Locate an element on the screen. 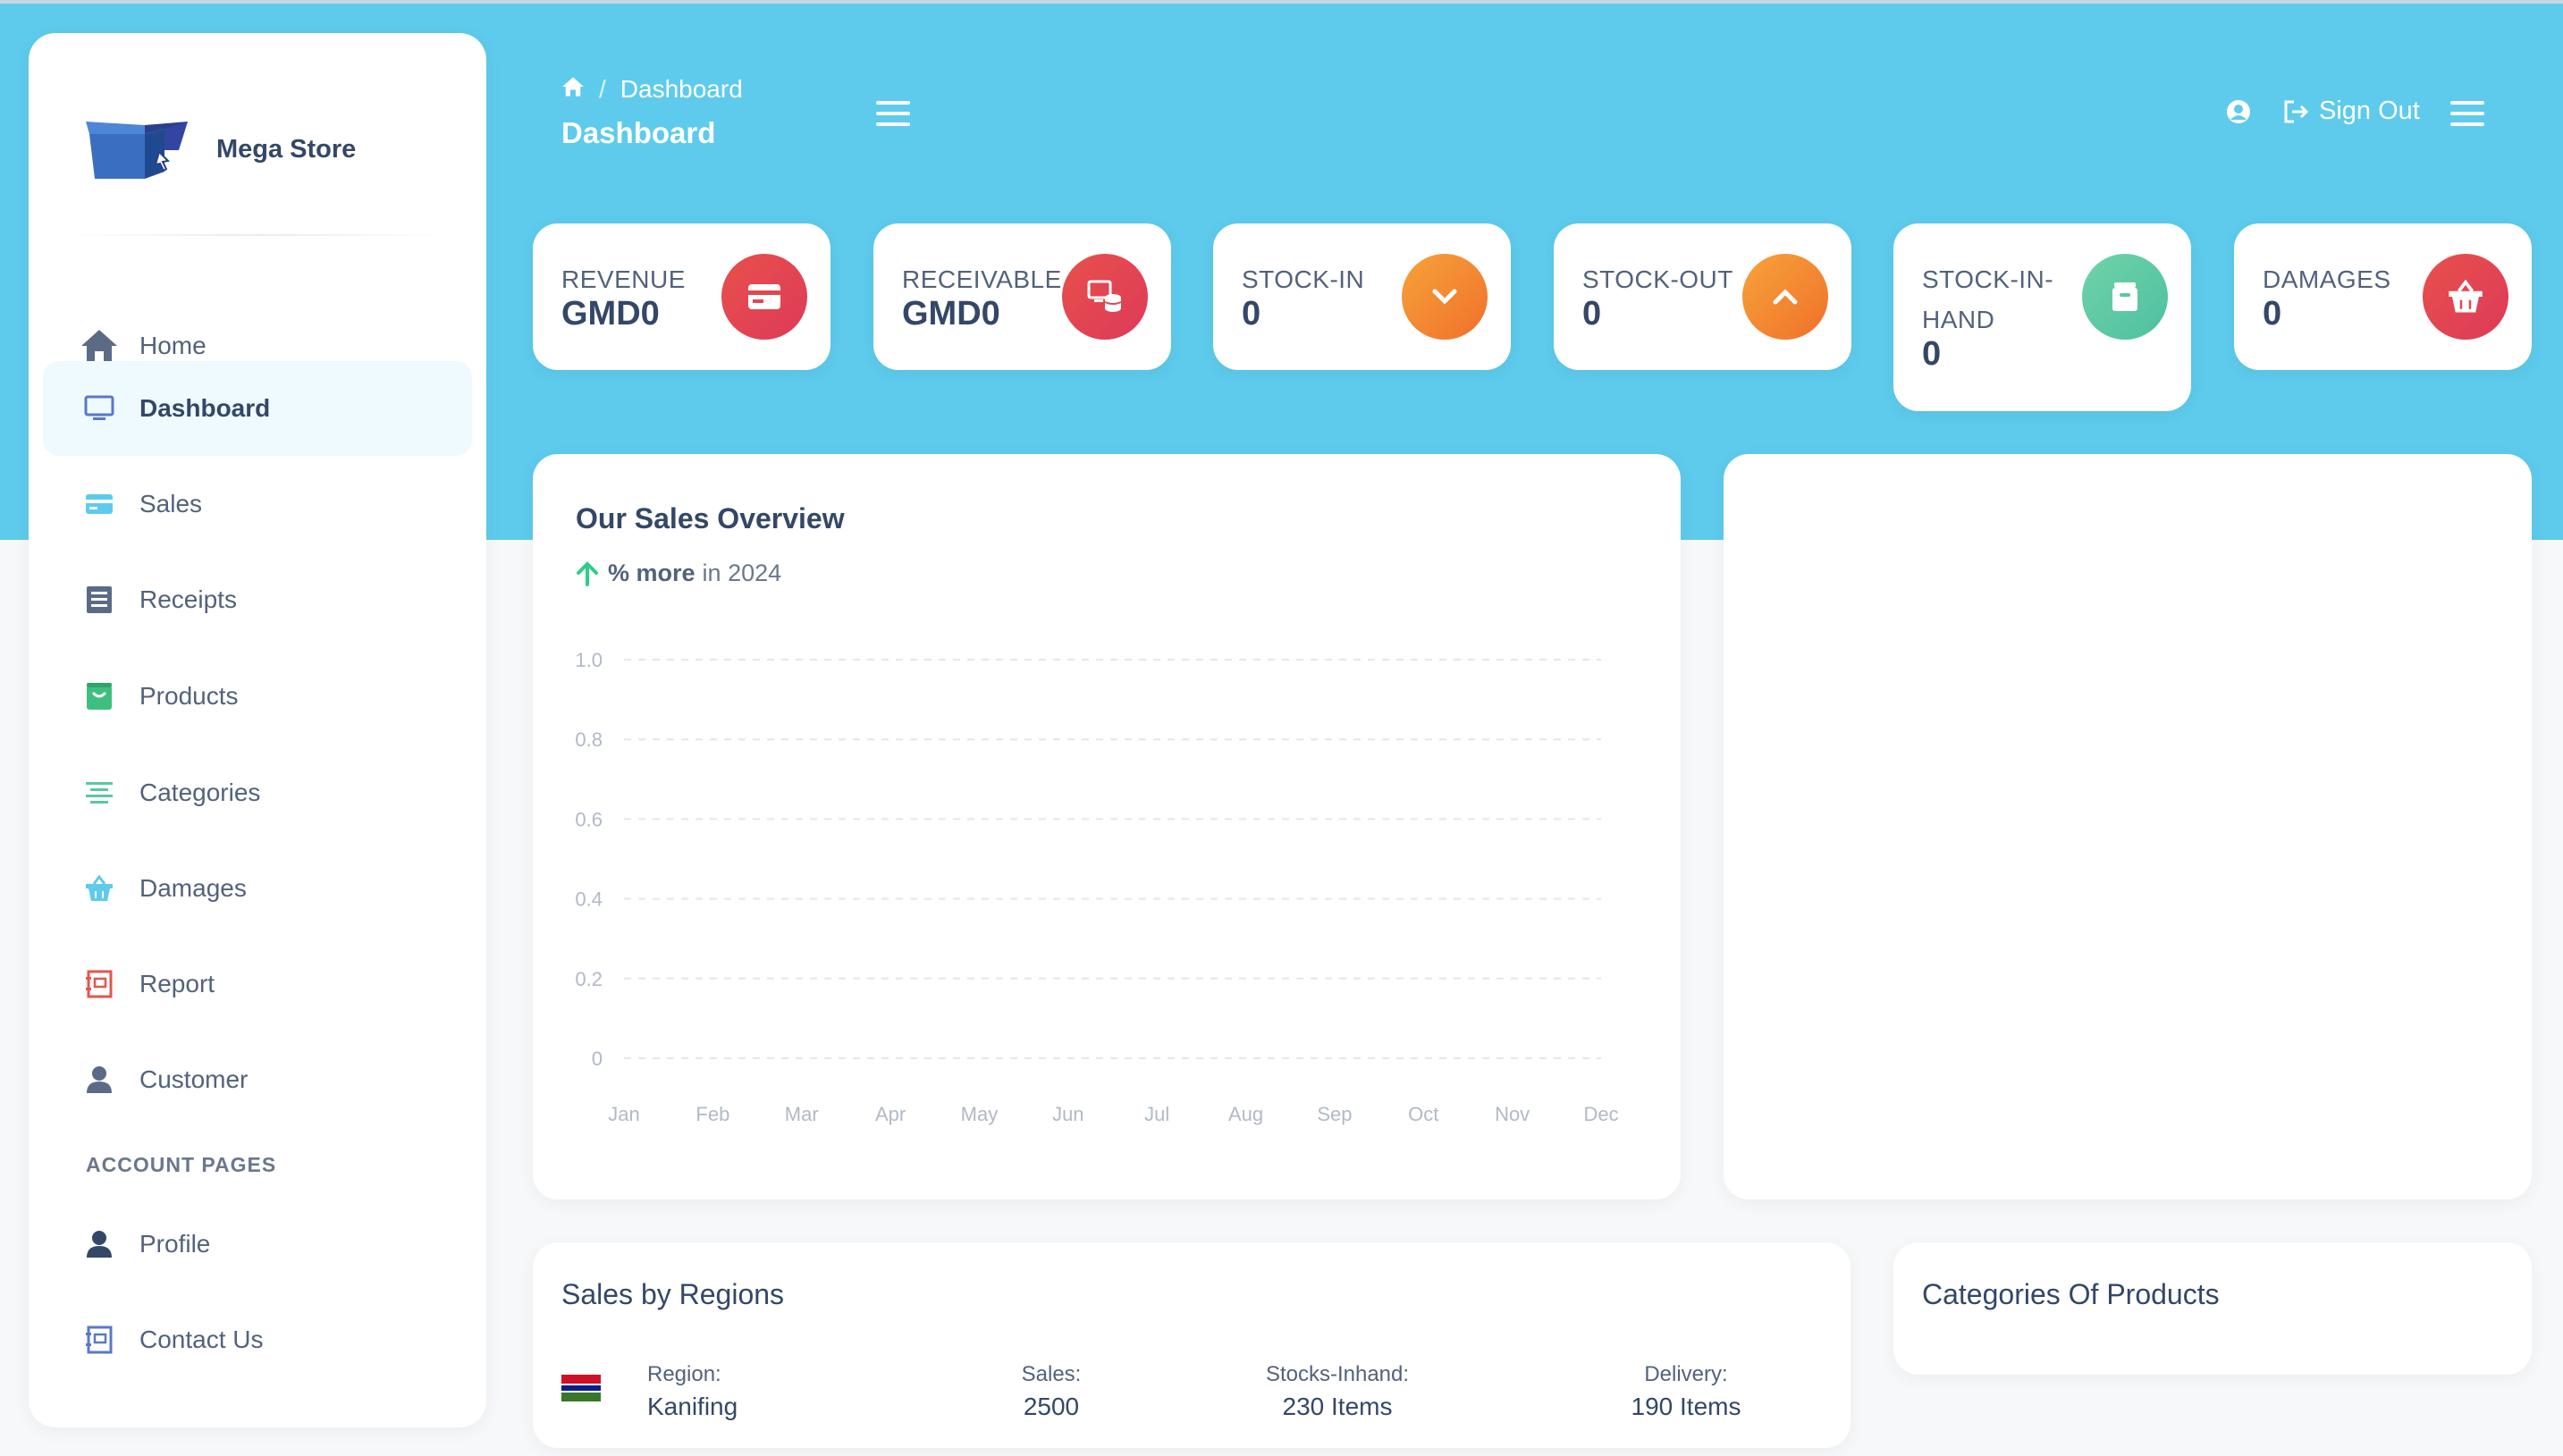 Image resolution: width=2563 pixels, height=1456 pixels. contact-icon is located at coordinates (99, 1339).